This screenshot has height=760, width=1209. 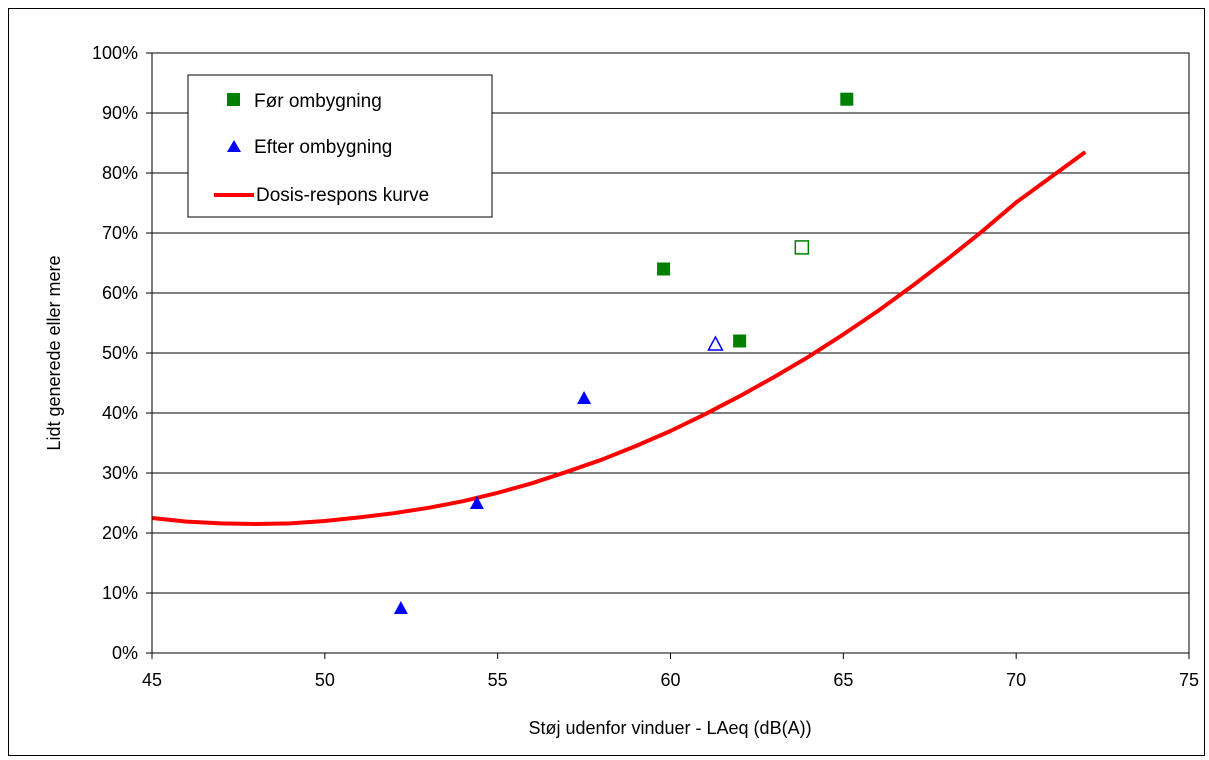 I want to click on y-tick-label: 20%, so click(x=120, y=533).